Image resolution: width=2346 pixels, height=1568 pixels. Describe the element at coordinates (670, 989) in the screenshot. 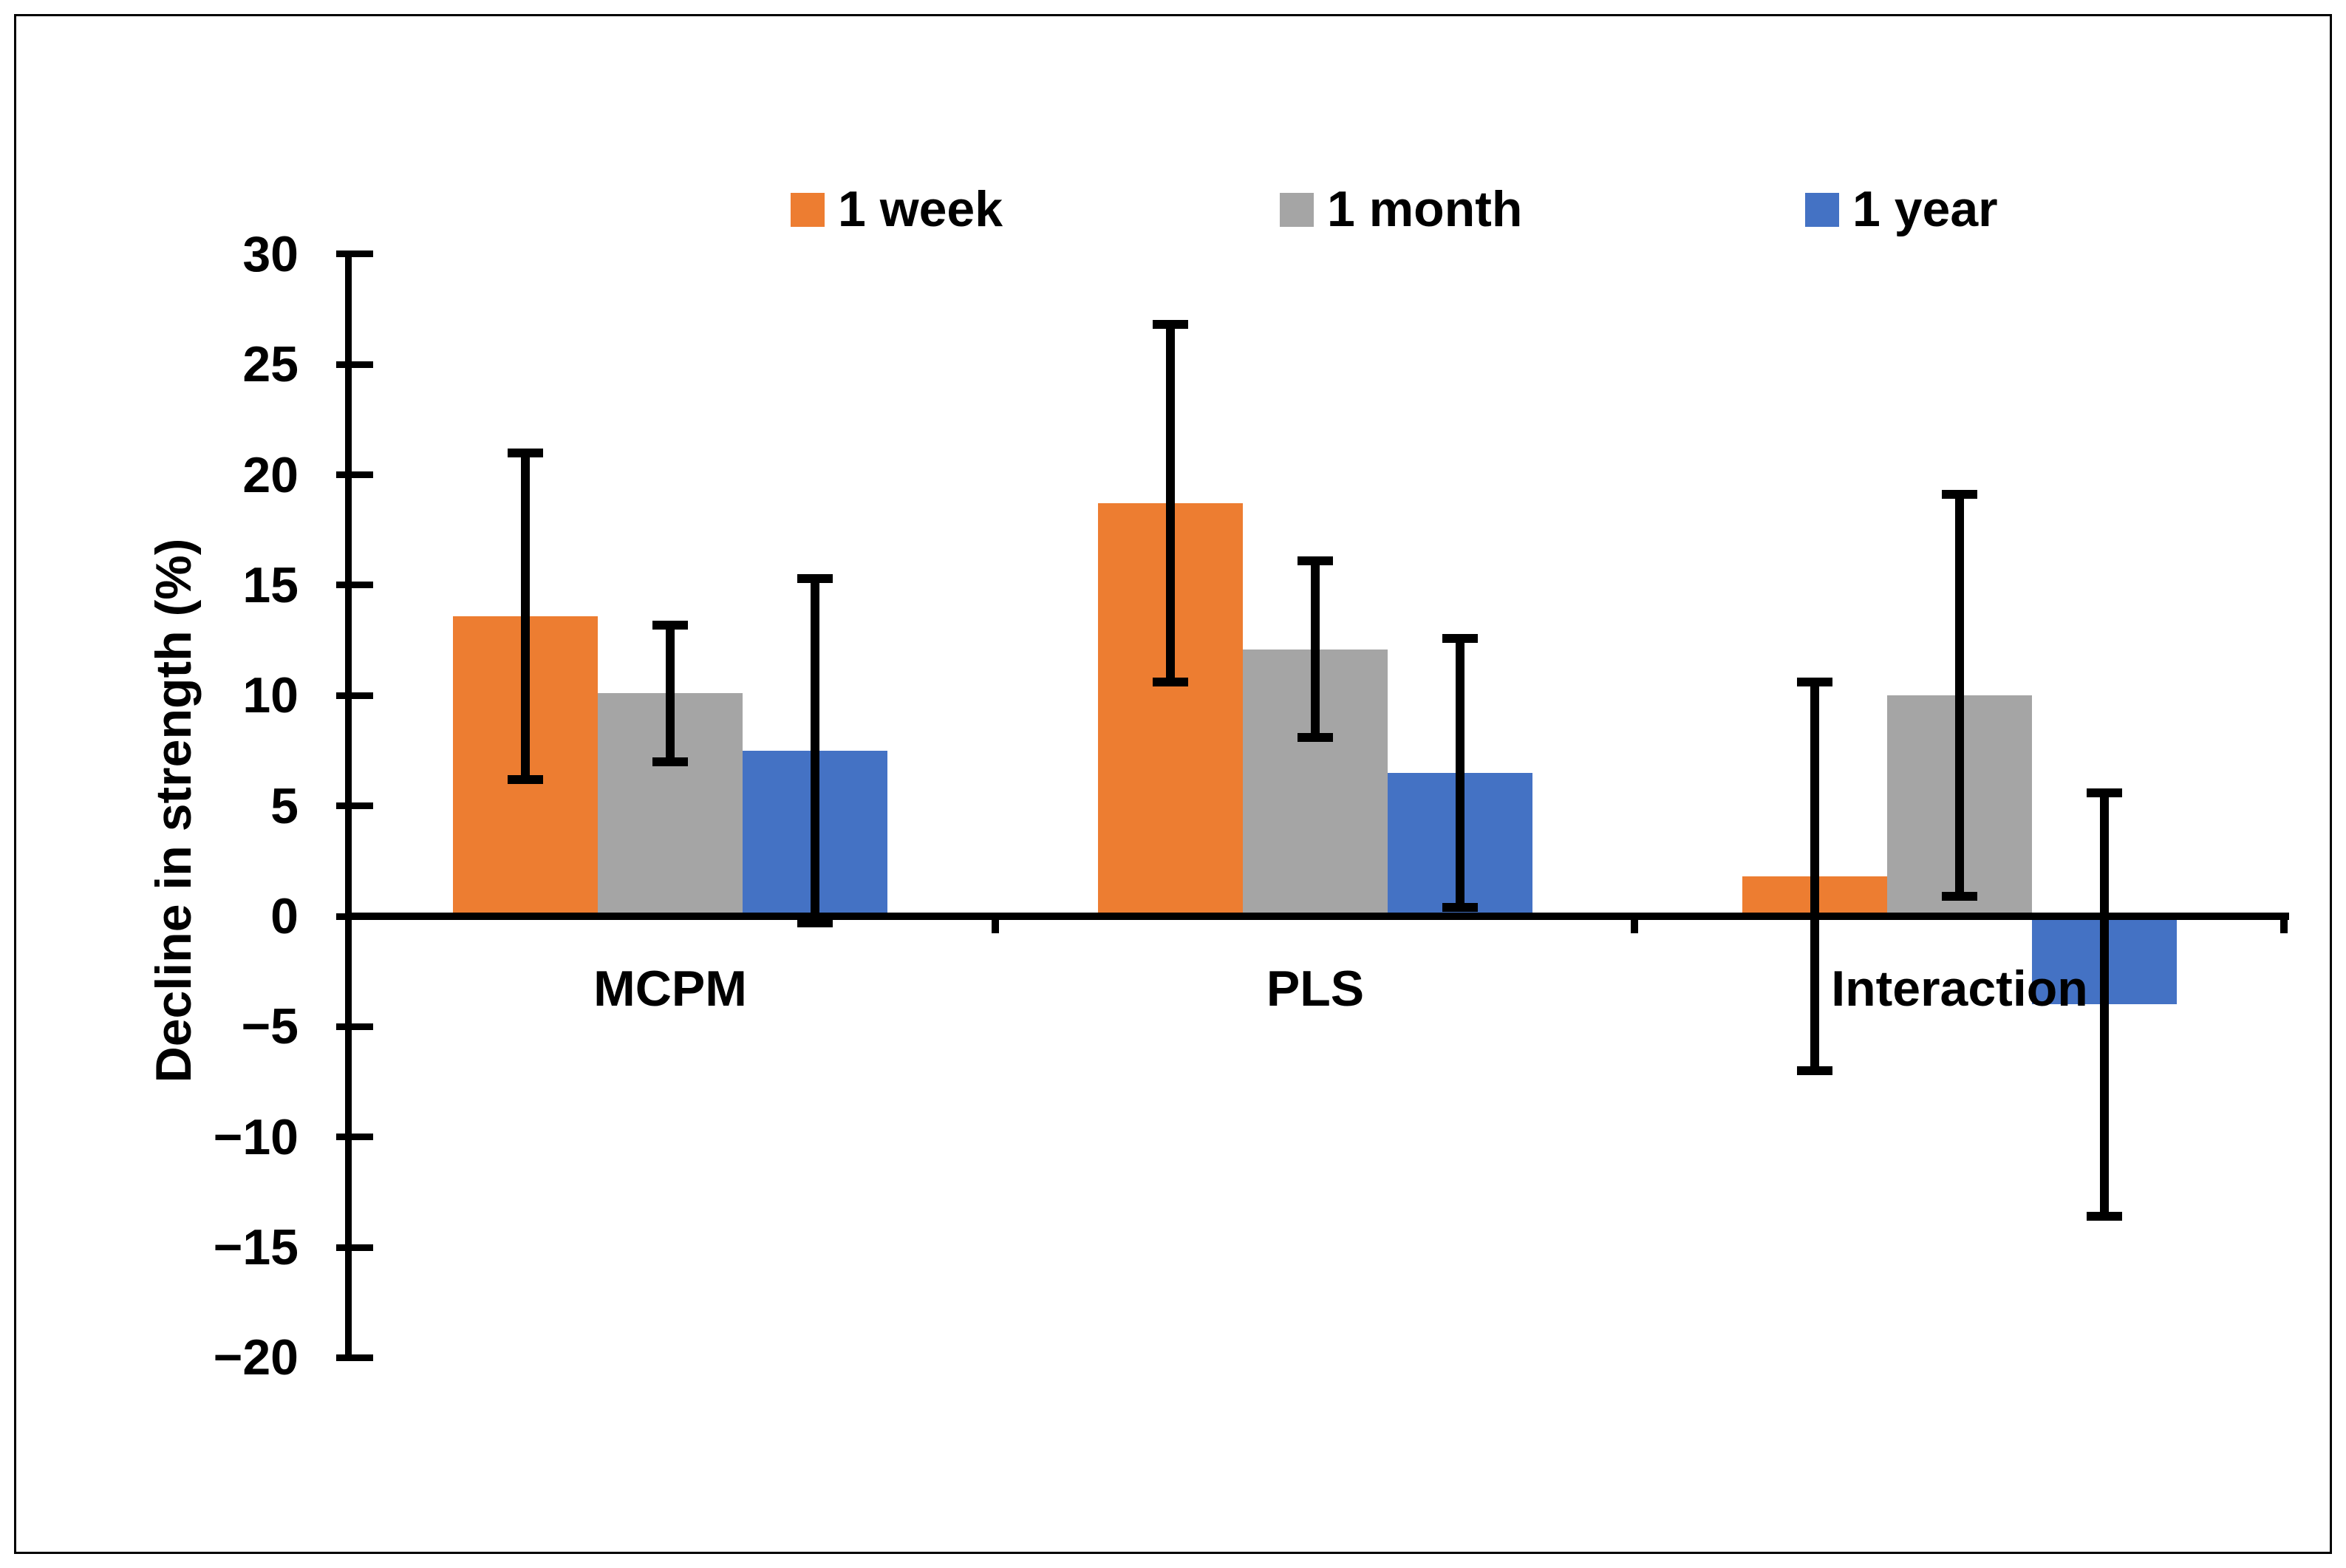

I see `category-label-mcpm: MCPM` at that location.